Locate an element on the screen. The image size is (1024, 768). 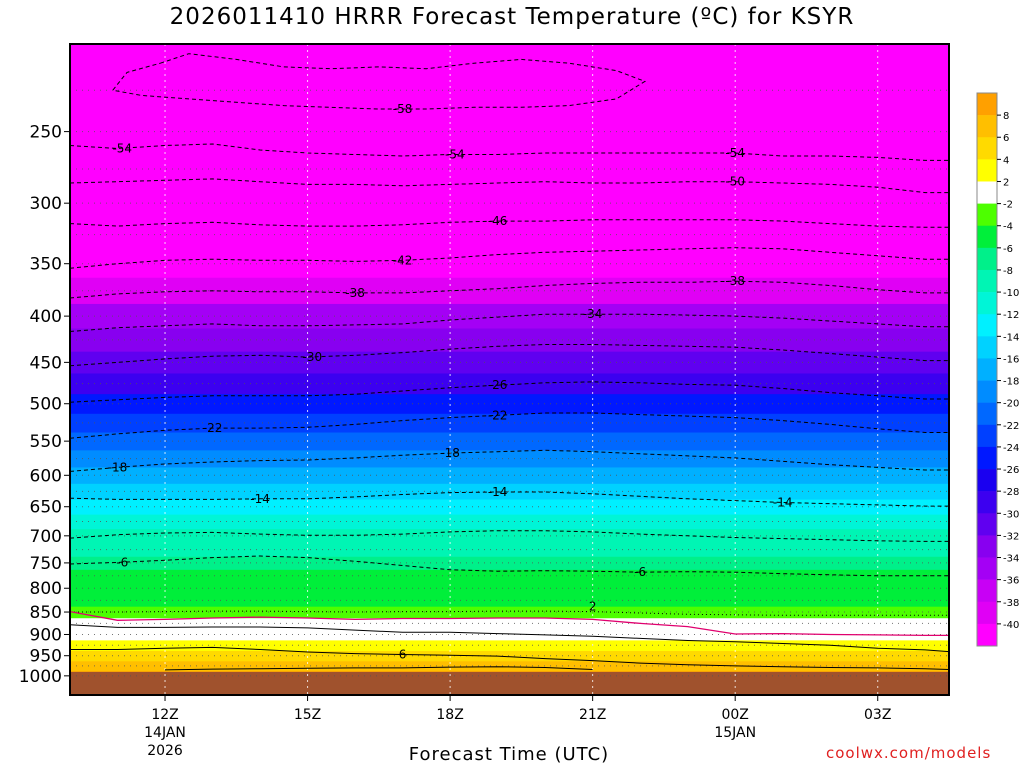
colorbar-frame is located at coordinates (987, 369).